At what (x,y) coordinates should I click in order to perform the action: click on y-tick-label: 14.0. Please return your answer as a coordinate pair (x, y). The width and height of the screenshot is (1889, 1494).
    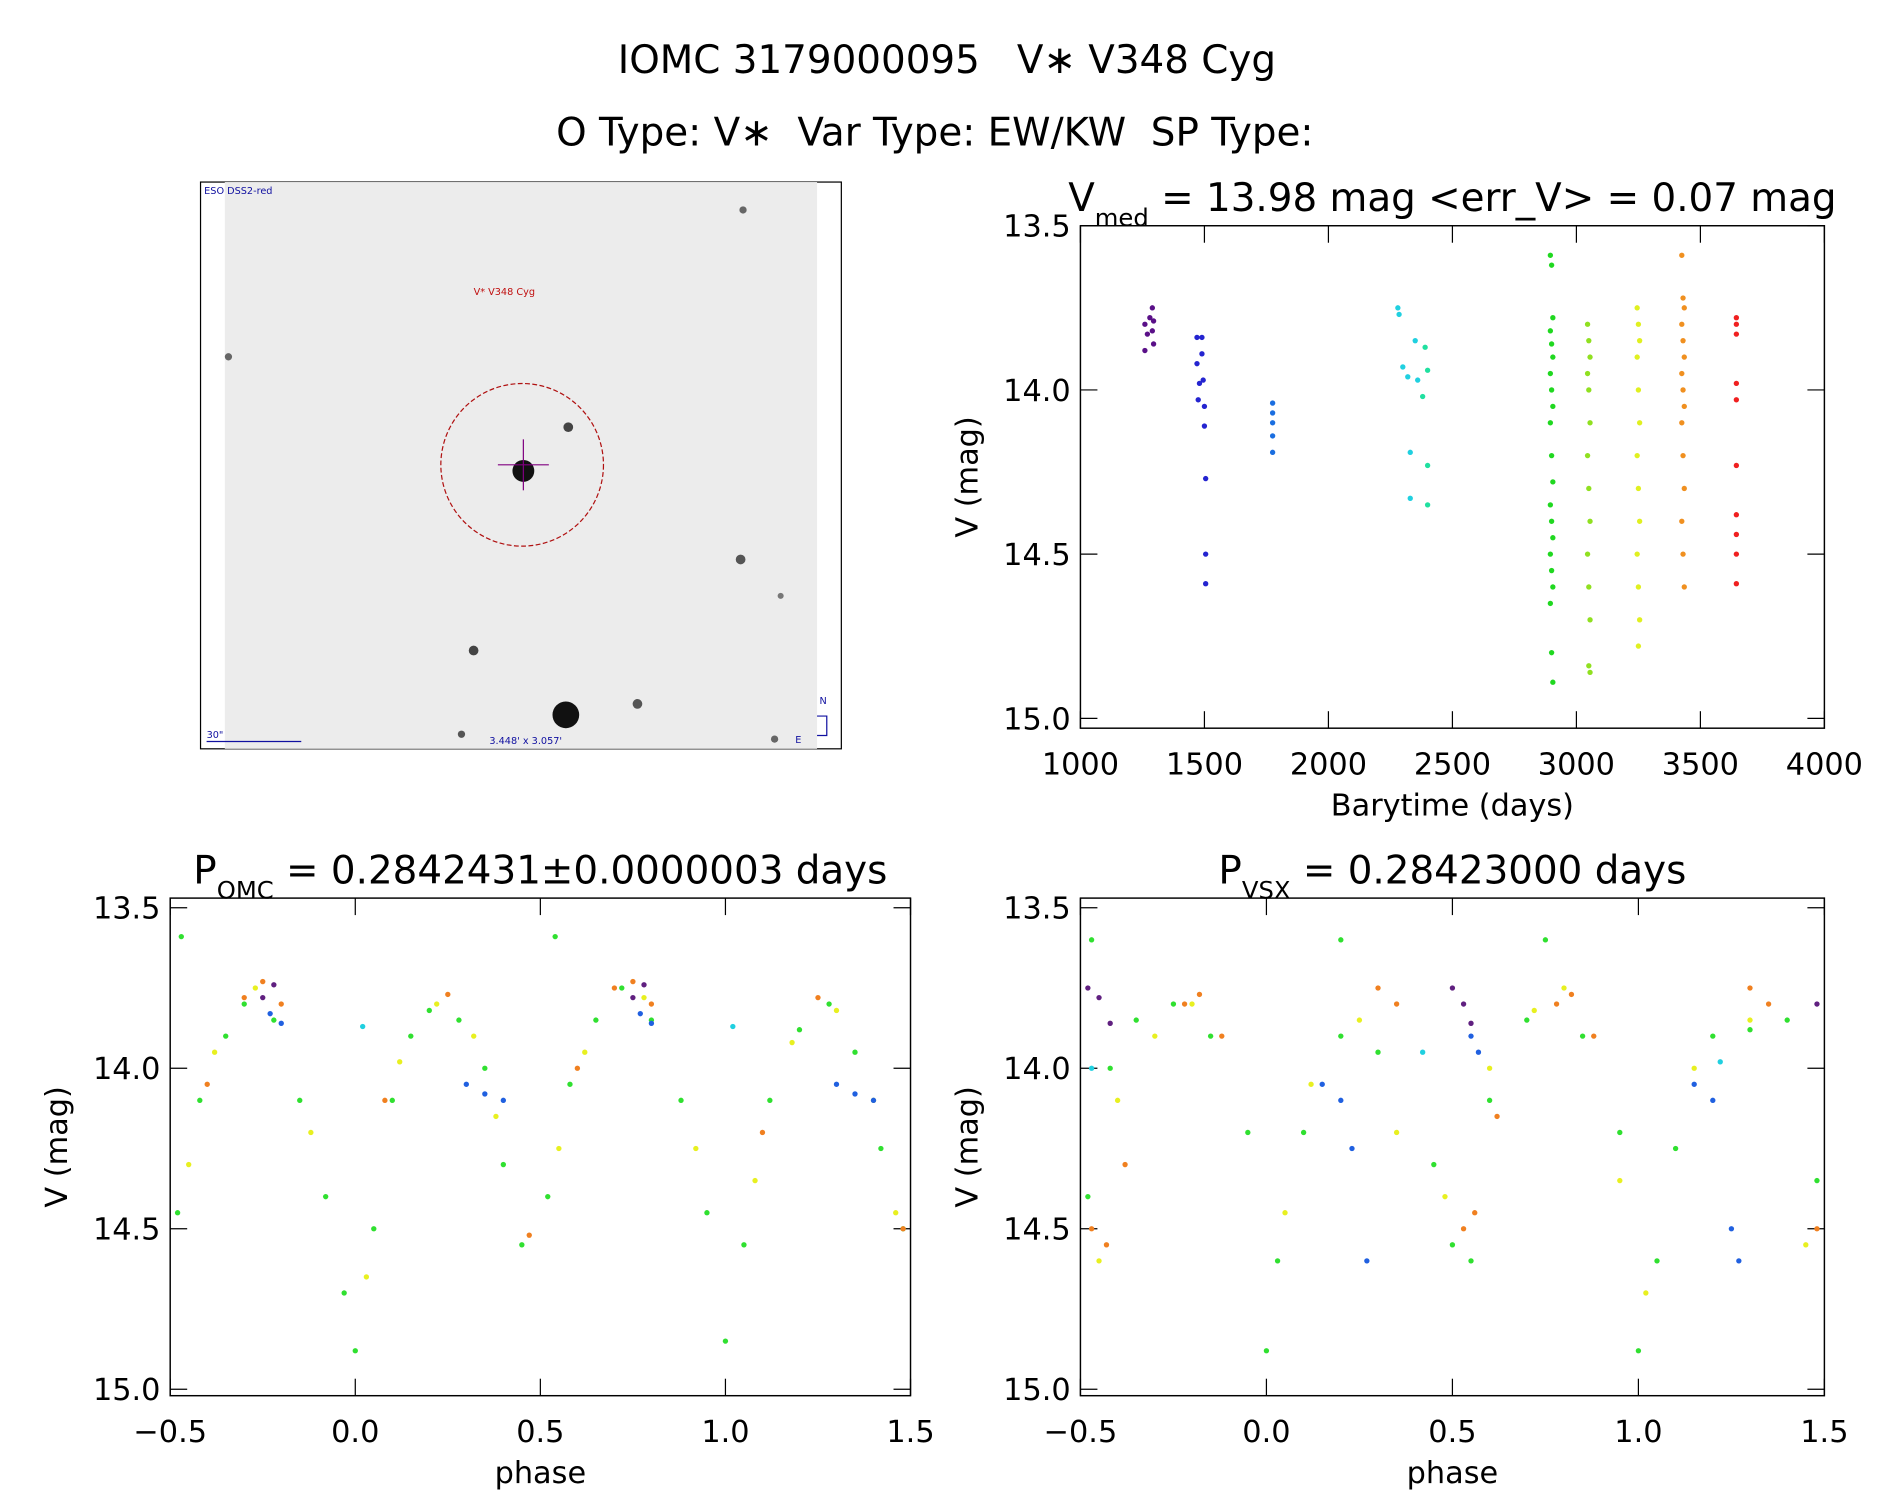
    Looking at the image, I should click on (127, 1069).